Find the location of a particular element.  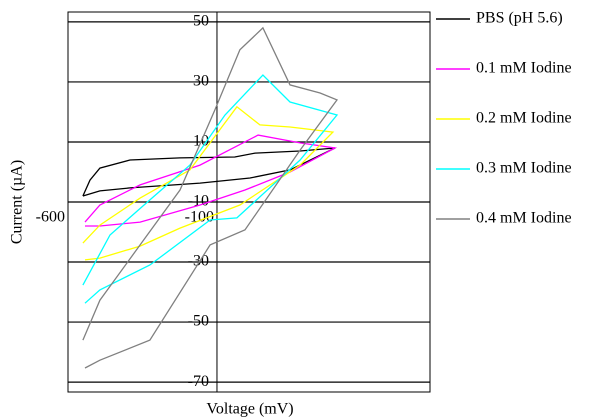

legend-label: 0.4 mM Iodine is located at coordinates (524, 218).